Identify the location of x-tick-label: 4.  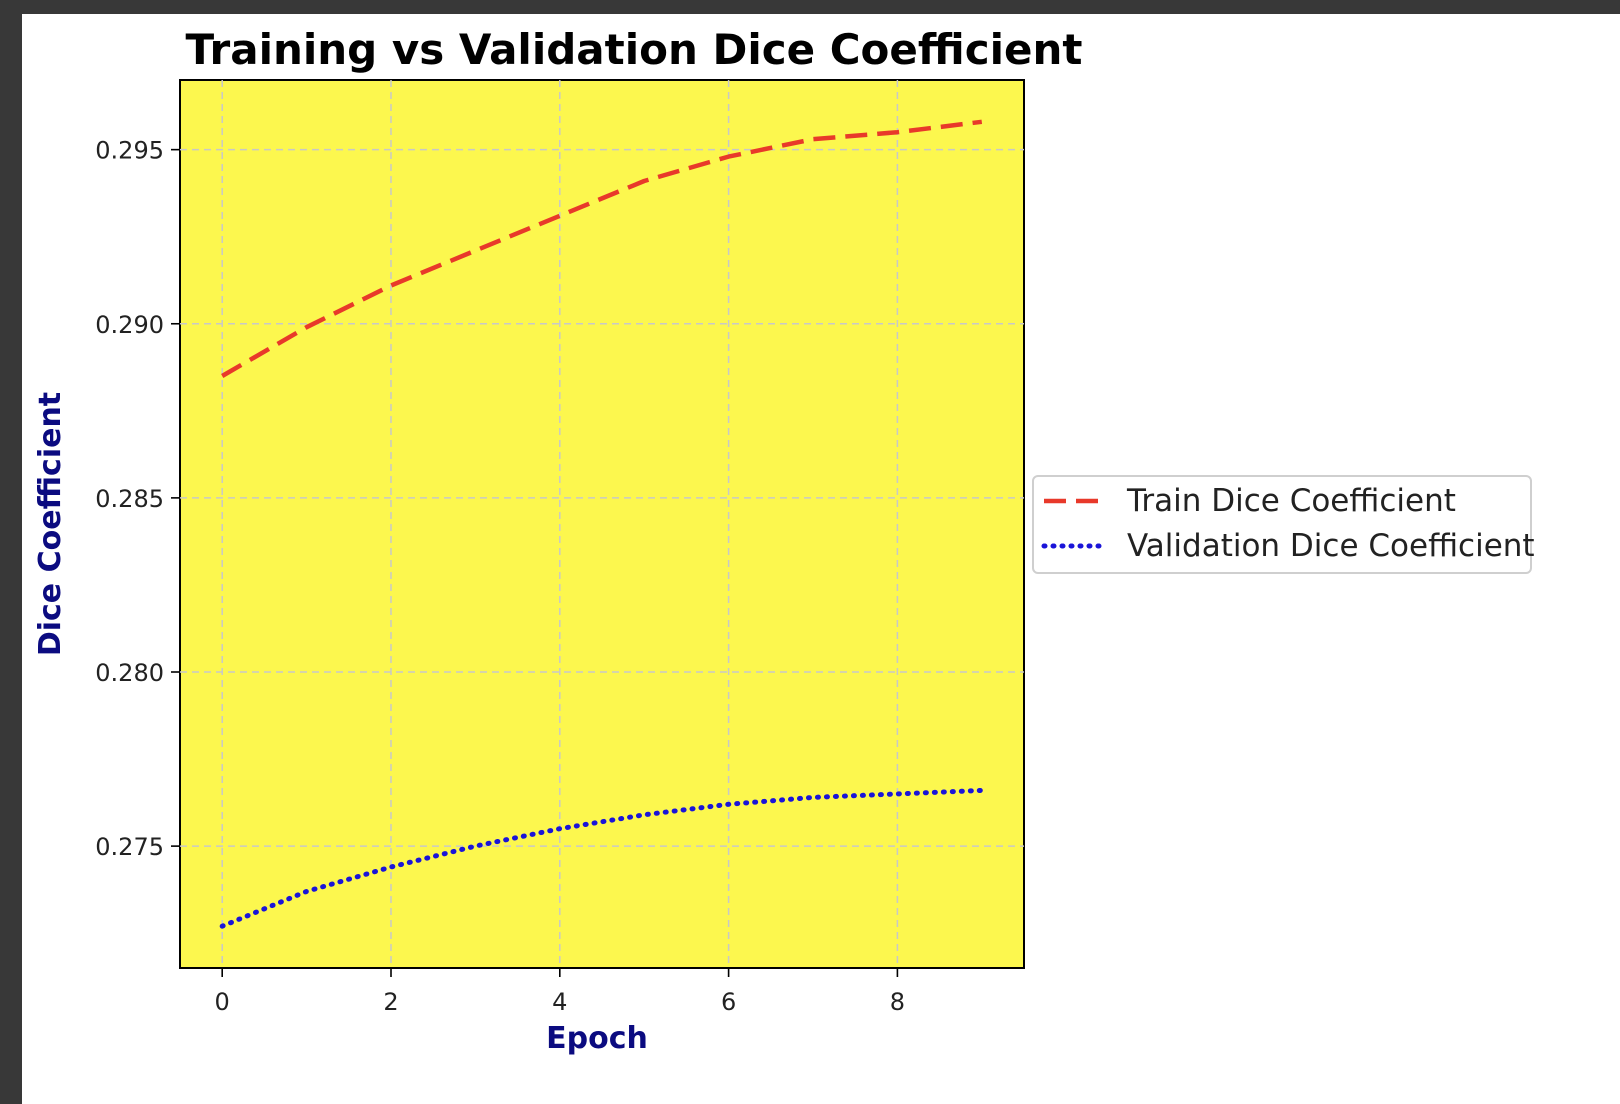
(559, 1002).